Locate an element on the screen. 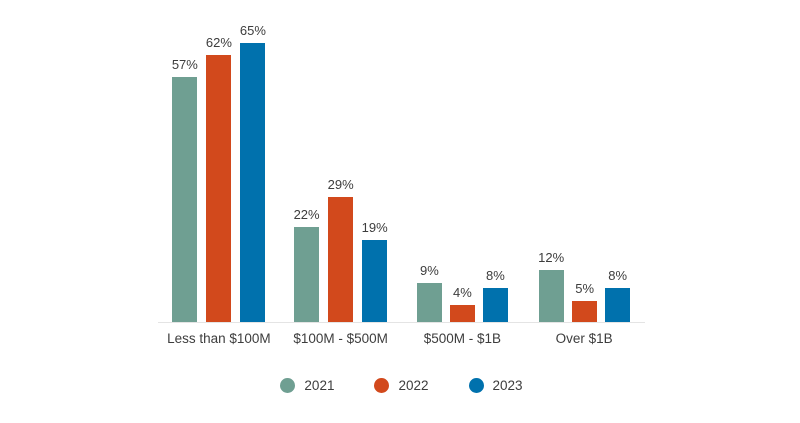 The width and height of the screenshot is (800, 423). bar-value-label: 19% is located at coordinates (374, 228).